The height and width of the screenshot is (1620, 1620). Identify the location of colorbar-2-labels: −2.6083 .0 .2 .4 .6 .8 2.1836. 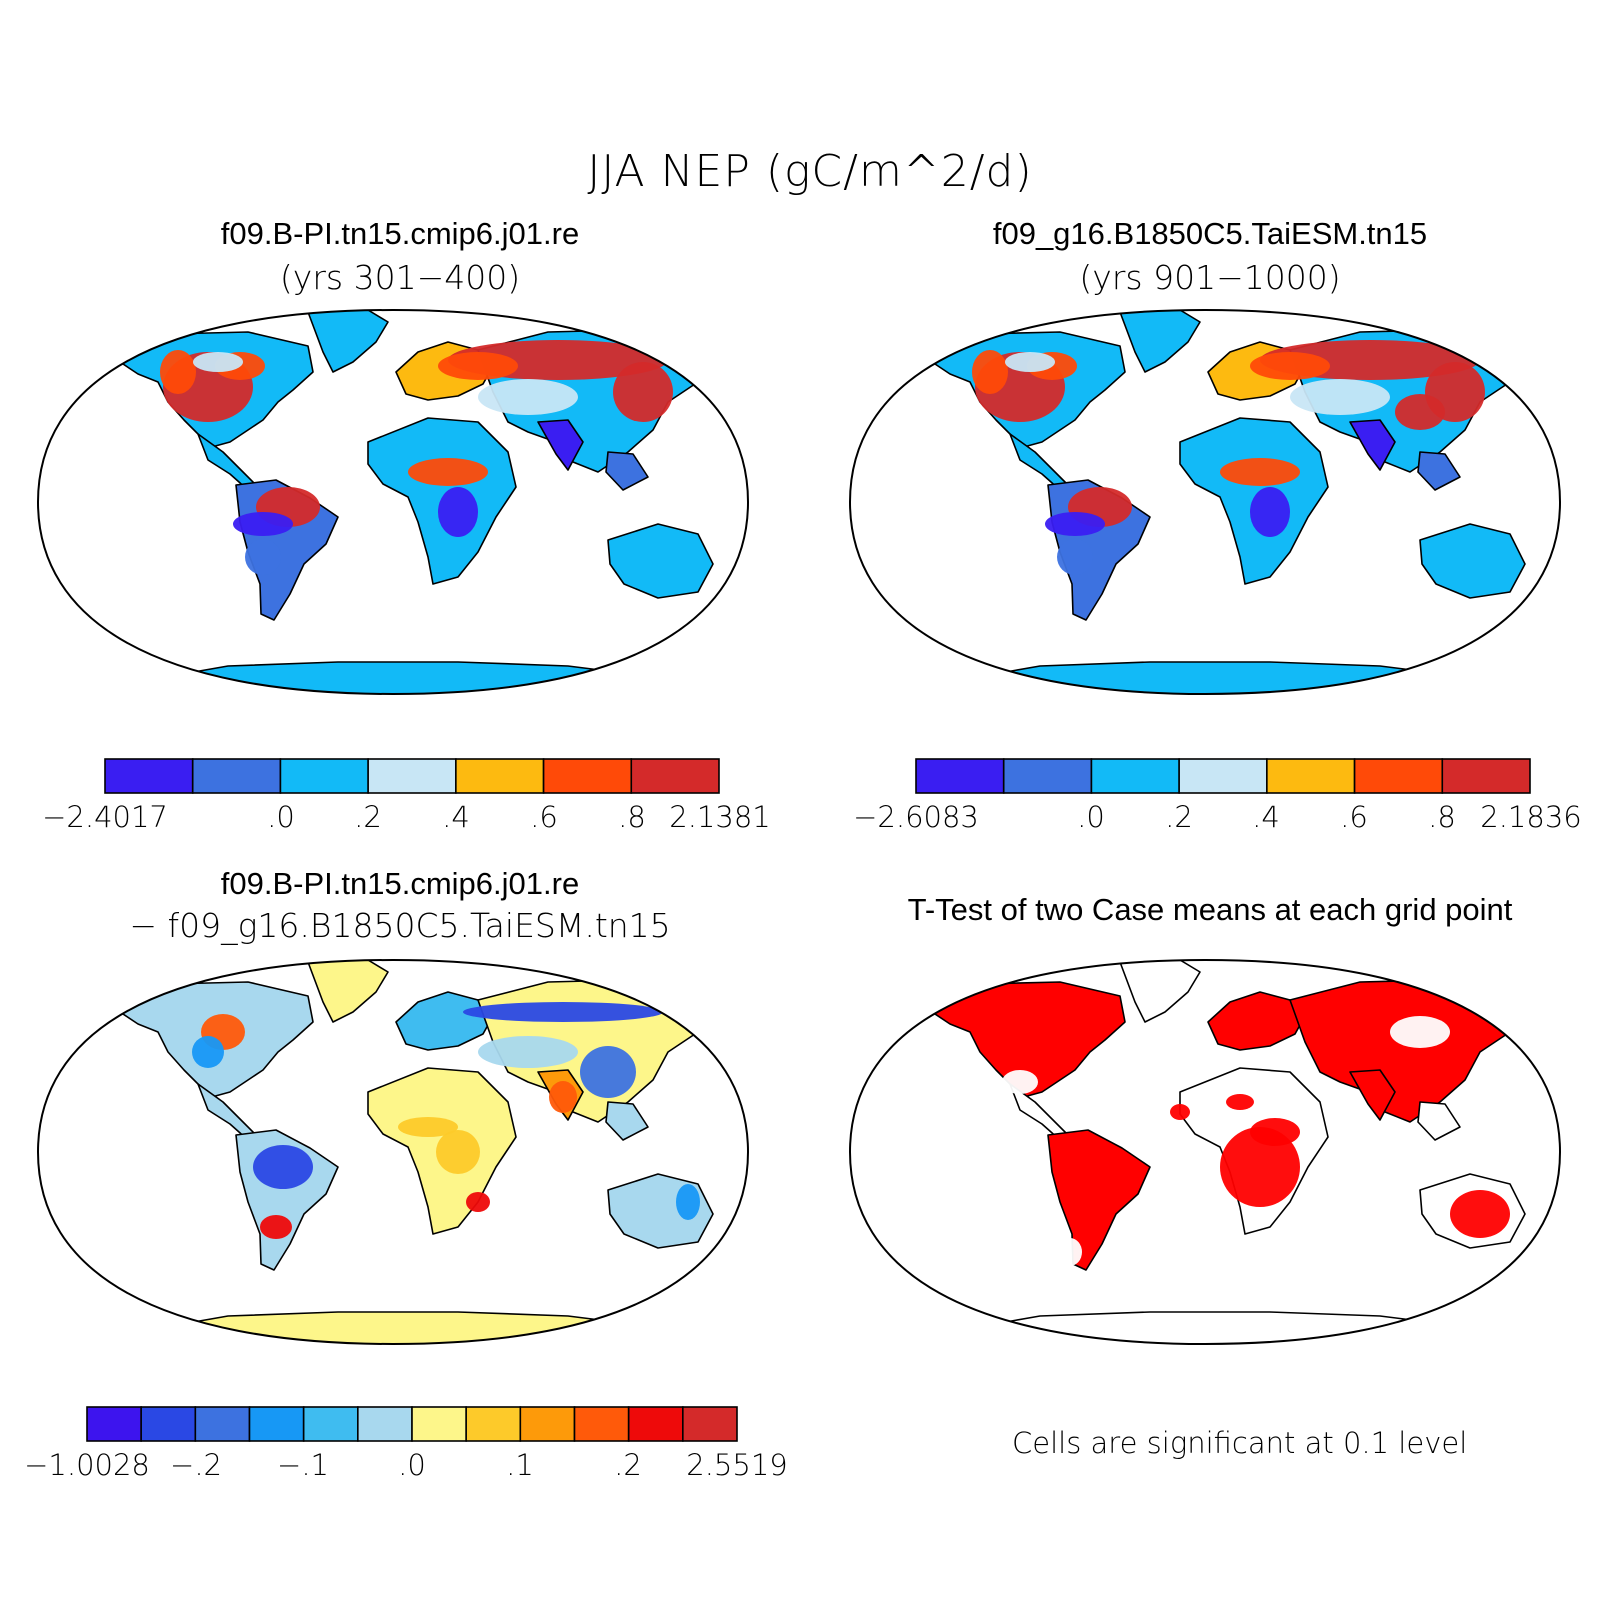
(1215, 820).